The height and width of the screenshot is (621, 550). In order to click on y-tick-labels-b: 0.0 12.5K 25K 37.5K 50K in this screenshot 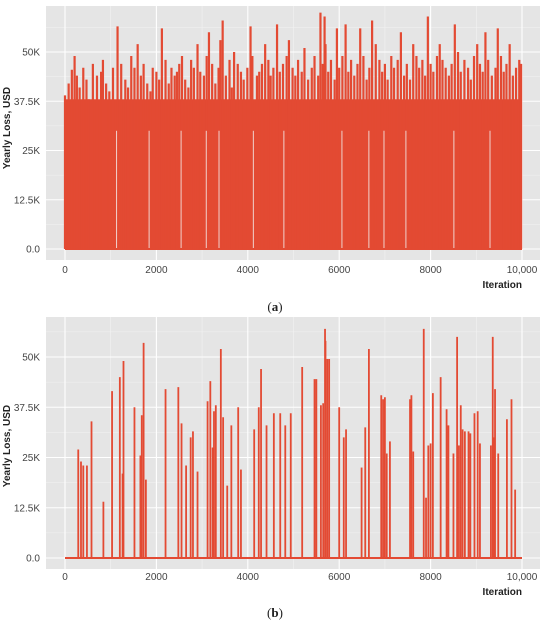, I will do `click(27, 459)`.